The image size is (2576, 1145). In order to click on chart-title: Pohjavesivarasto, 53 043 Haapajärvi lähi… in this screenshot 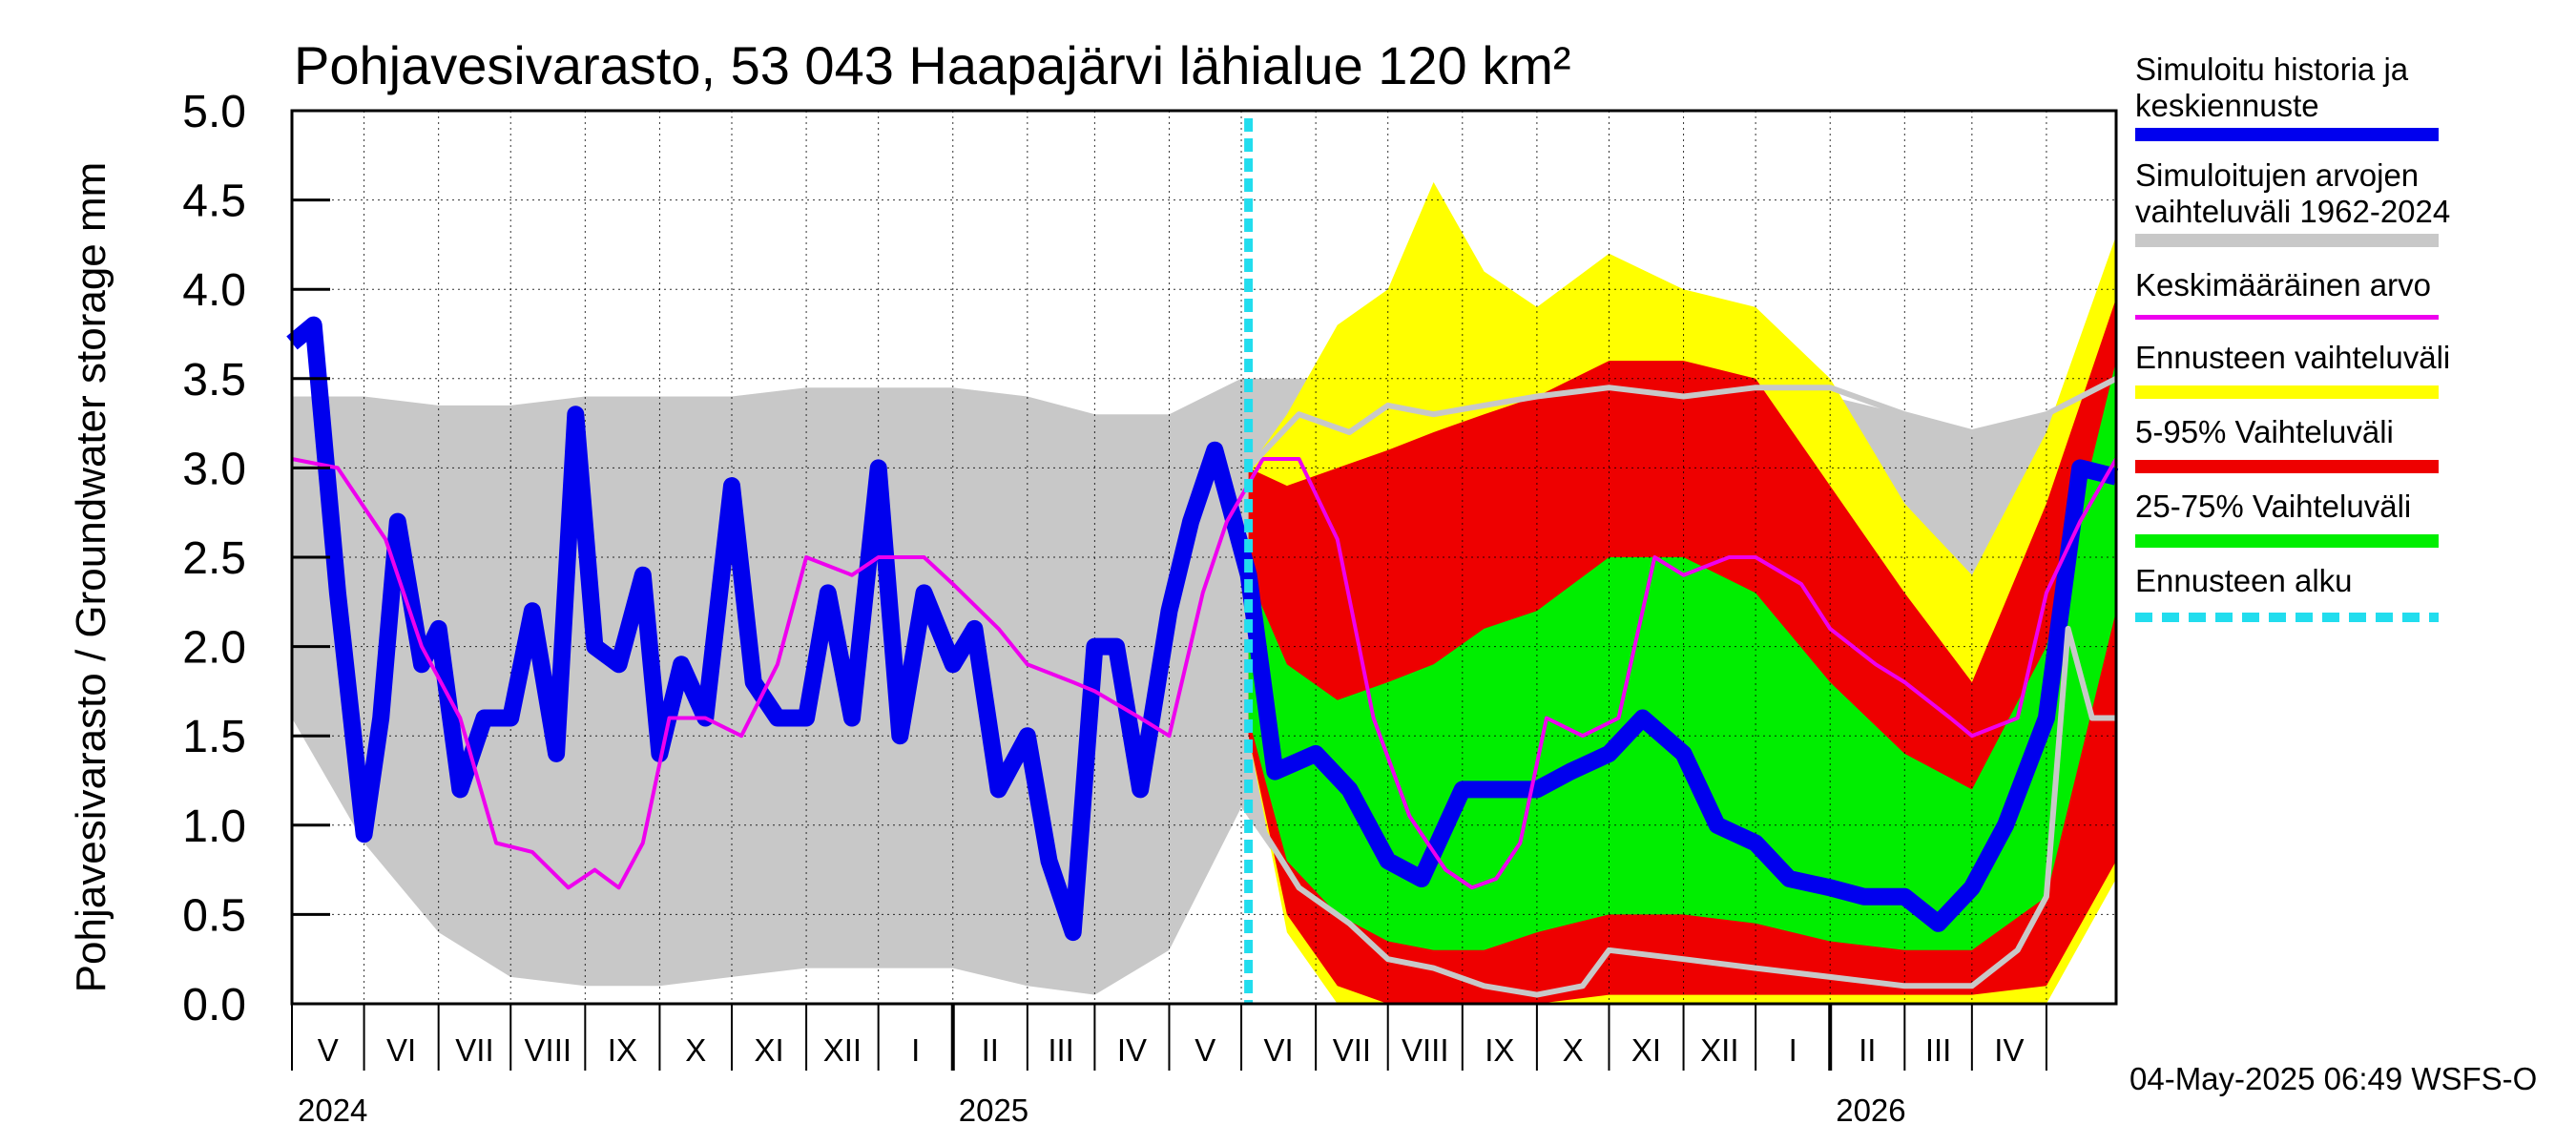, I will do `click(932, 65)`.